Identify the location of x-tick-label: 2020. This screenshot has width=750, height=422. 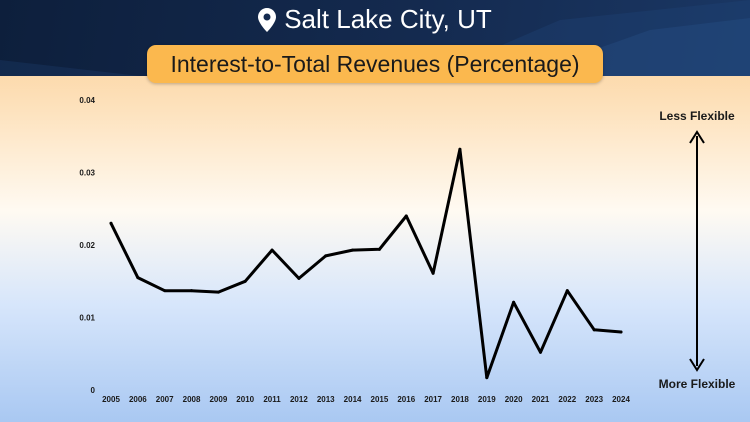
(514, 399).